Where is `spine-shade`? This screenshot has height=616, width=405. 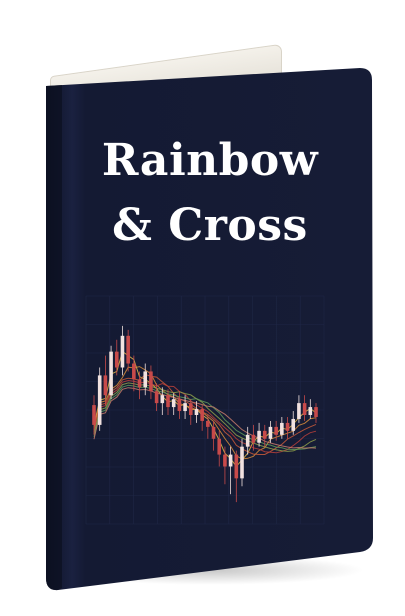 spine-shade is located at coordinates (54, 338).